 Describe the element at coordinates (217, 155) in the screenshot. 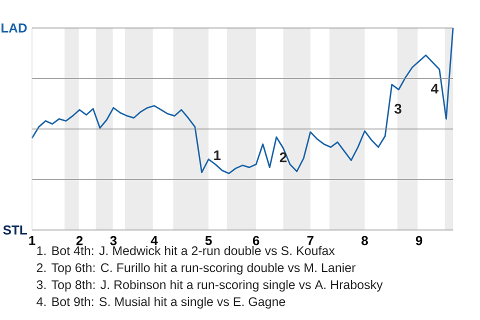

I see `annotation: 1` at that location.